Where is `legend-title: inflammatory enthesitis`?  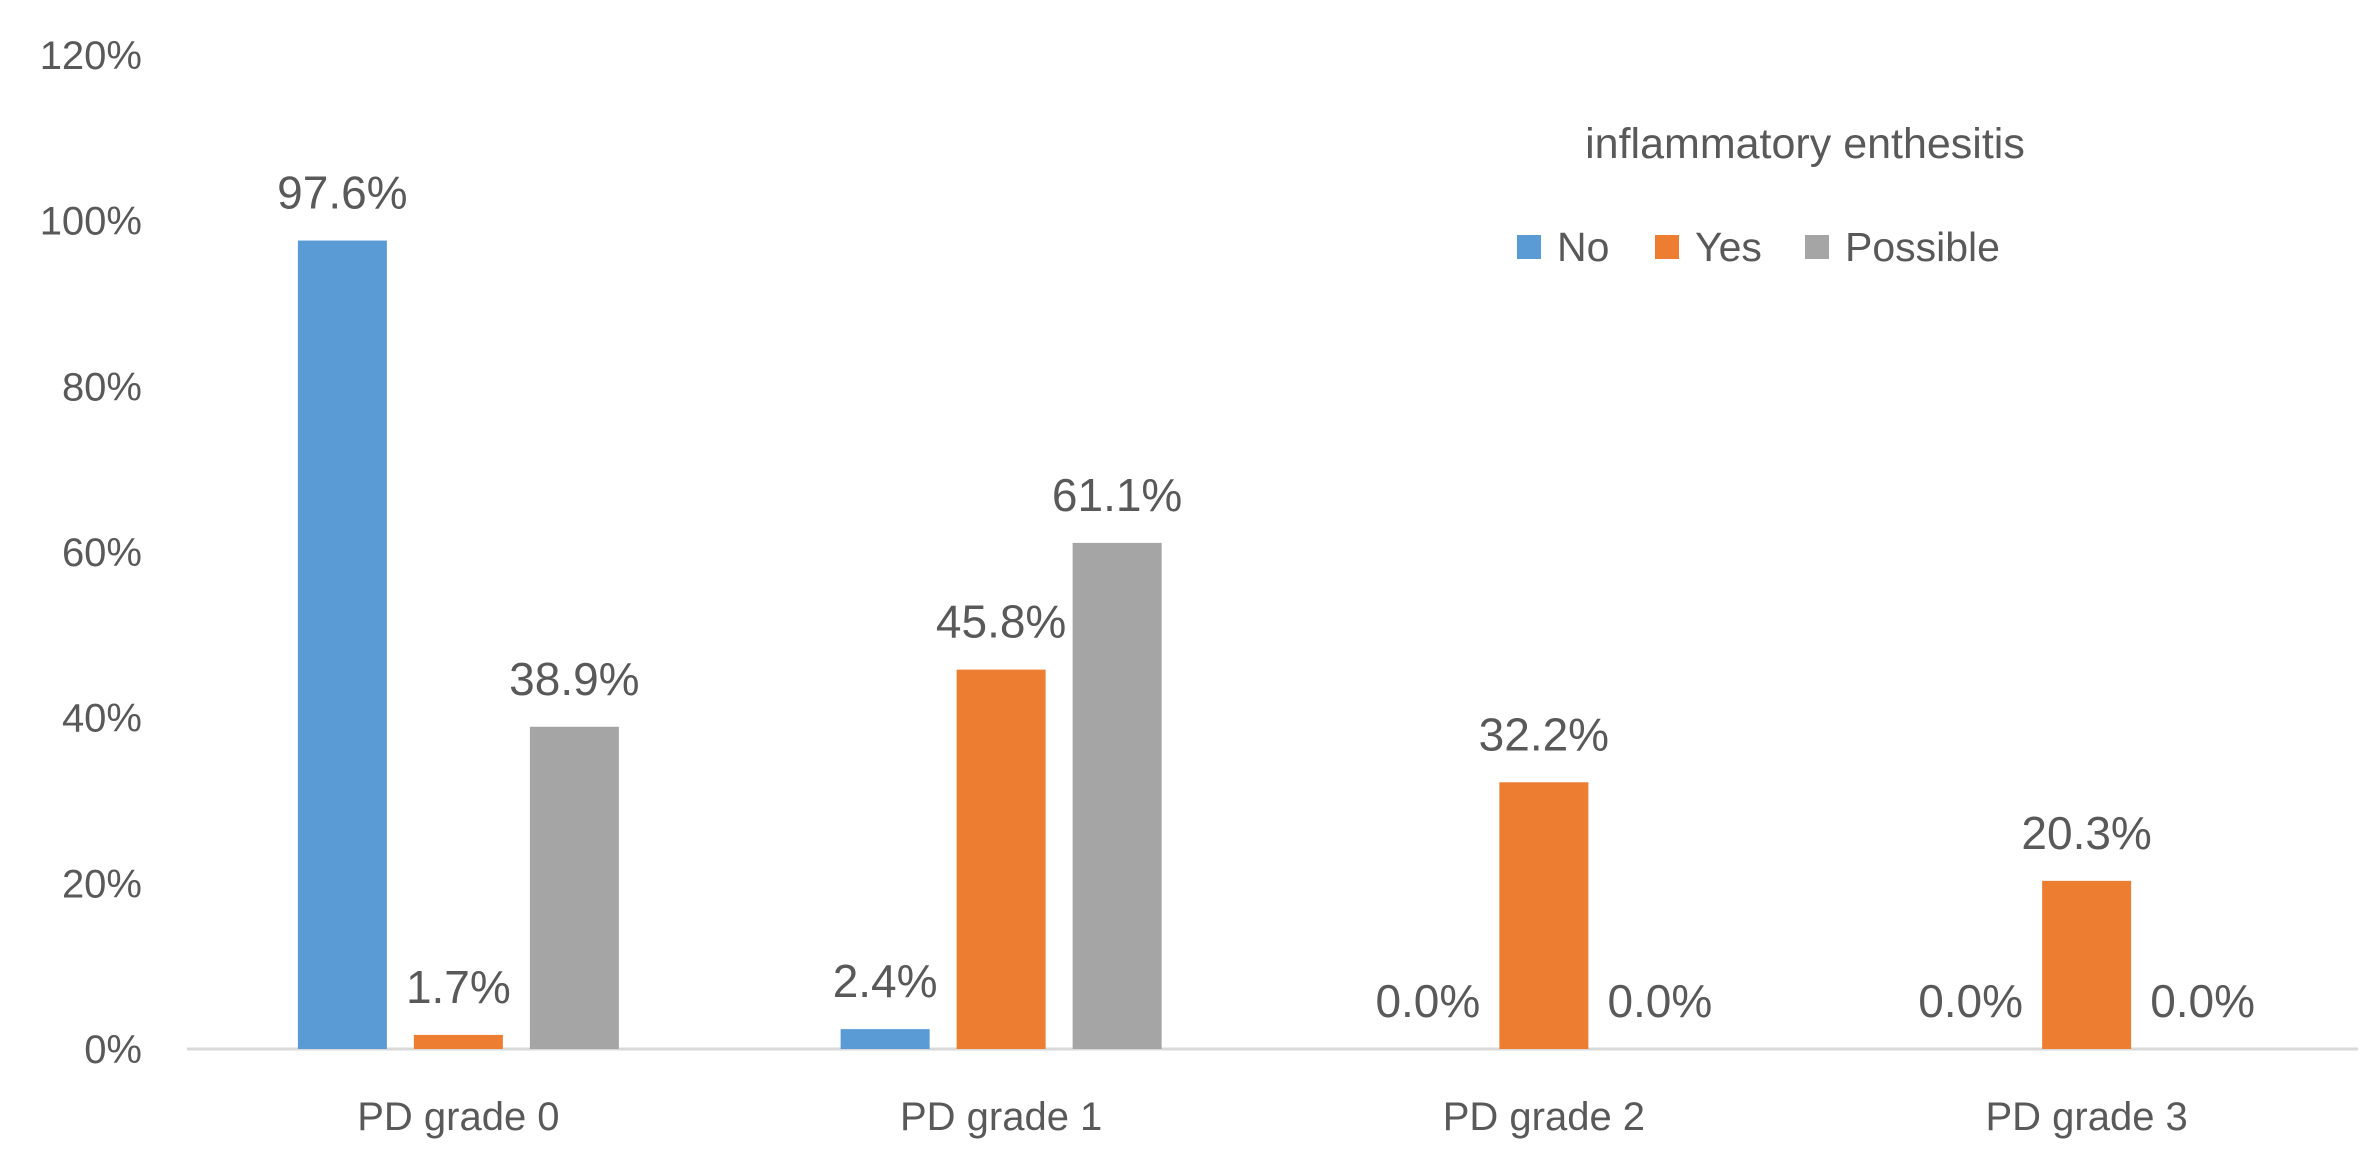
legend-title: inflammatory enthesitis is located at coordinates (1805, 144).